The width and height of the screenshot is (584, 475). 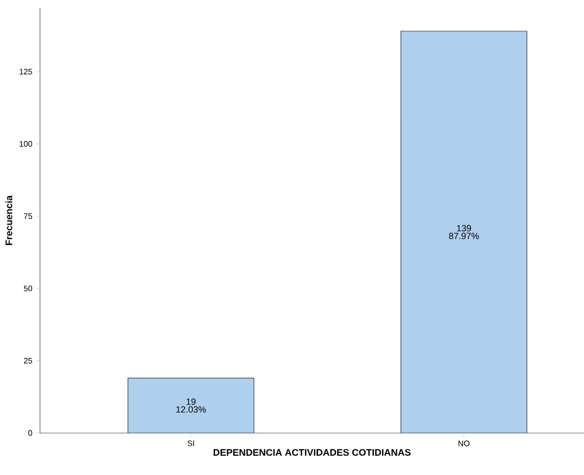 I want to click on y-tick-label: 0, so click(x=30, y=433).